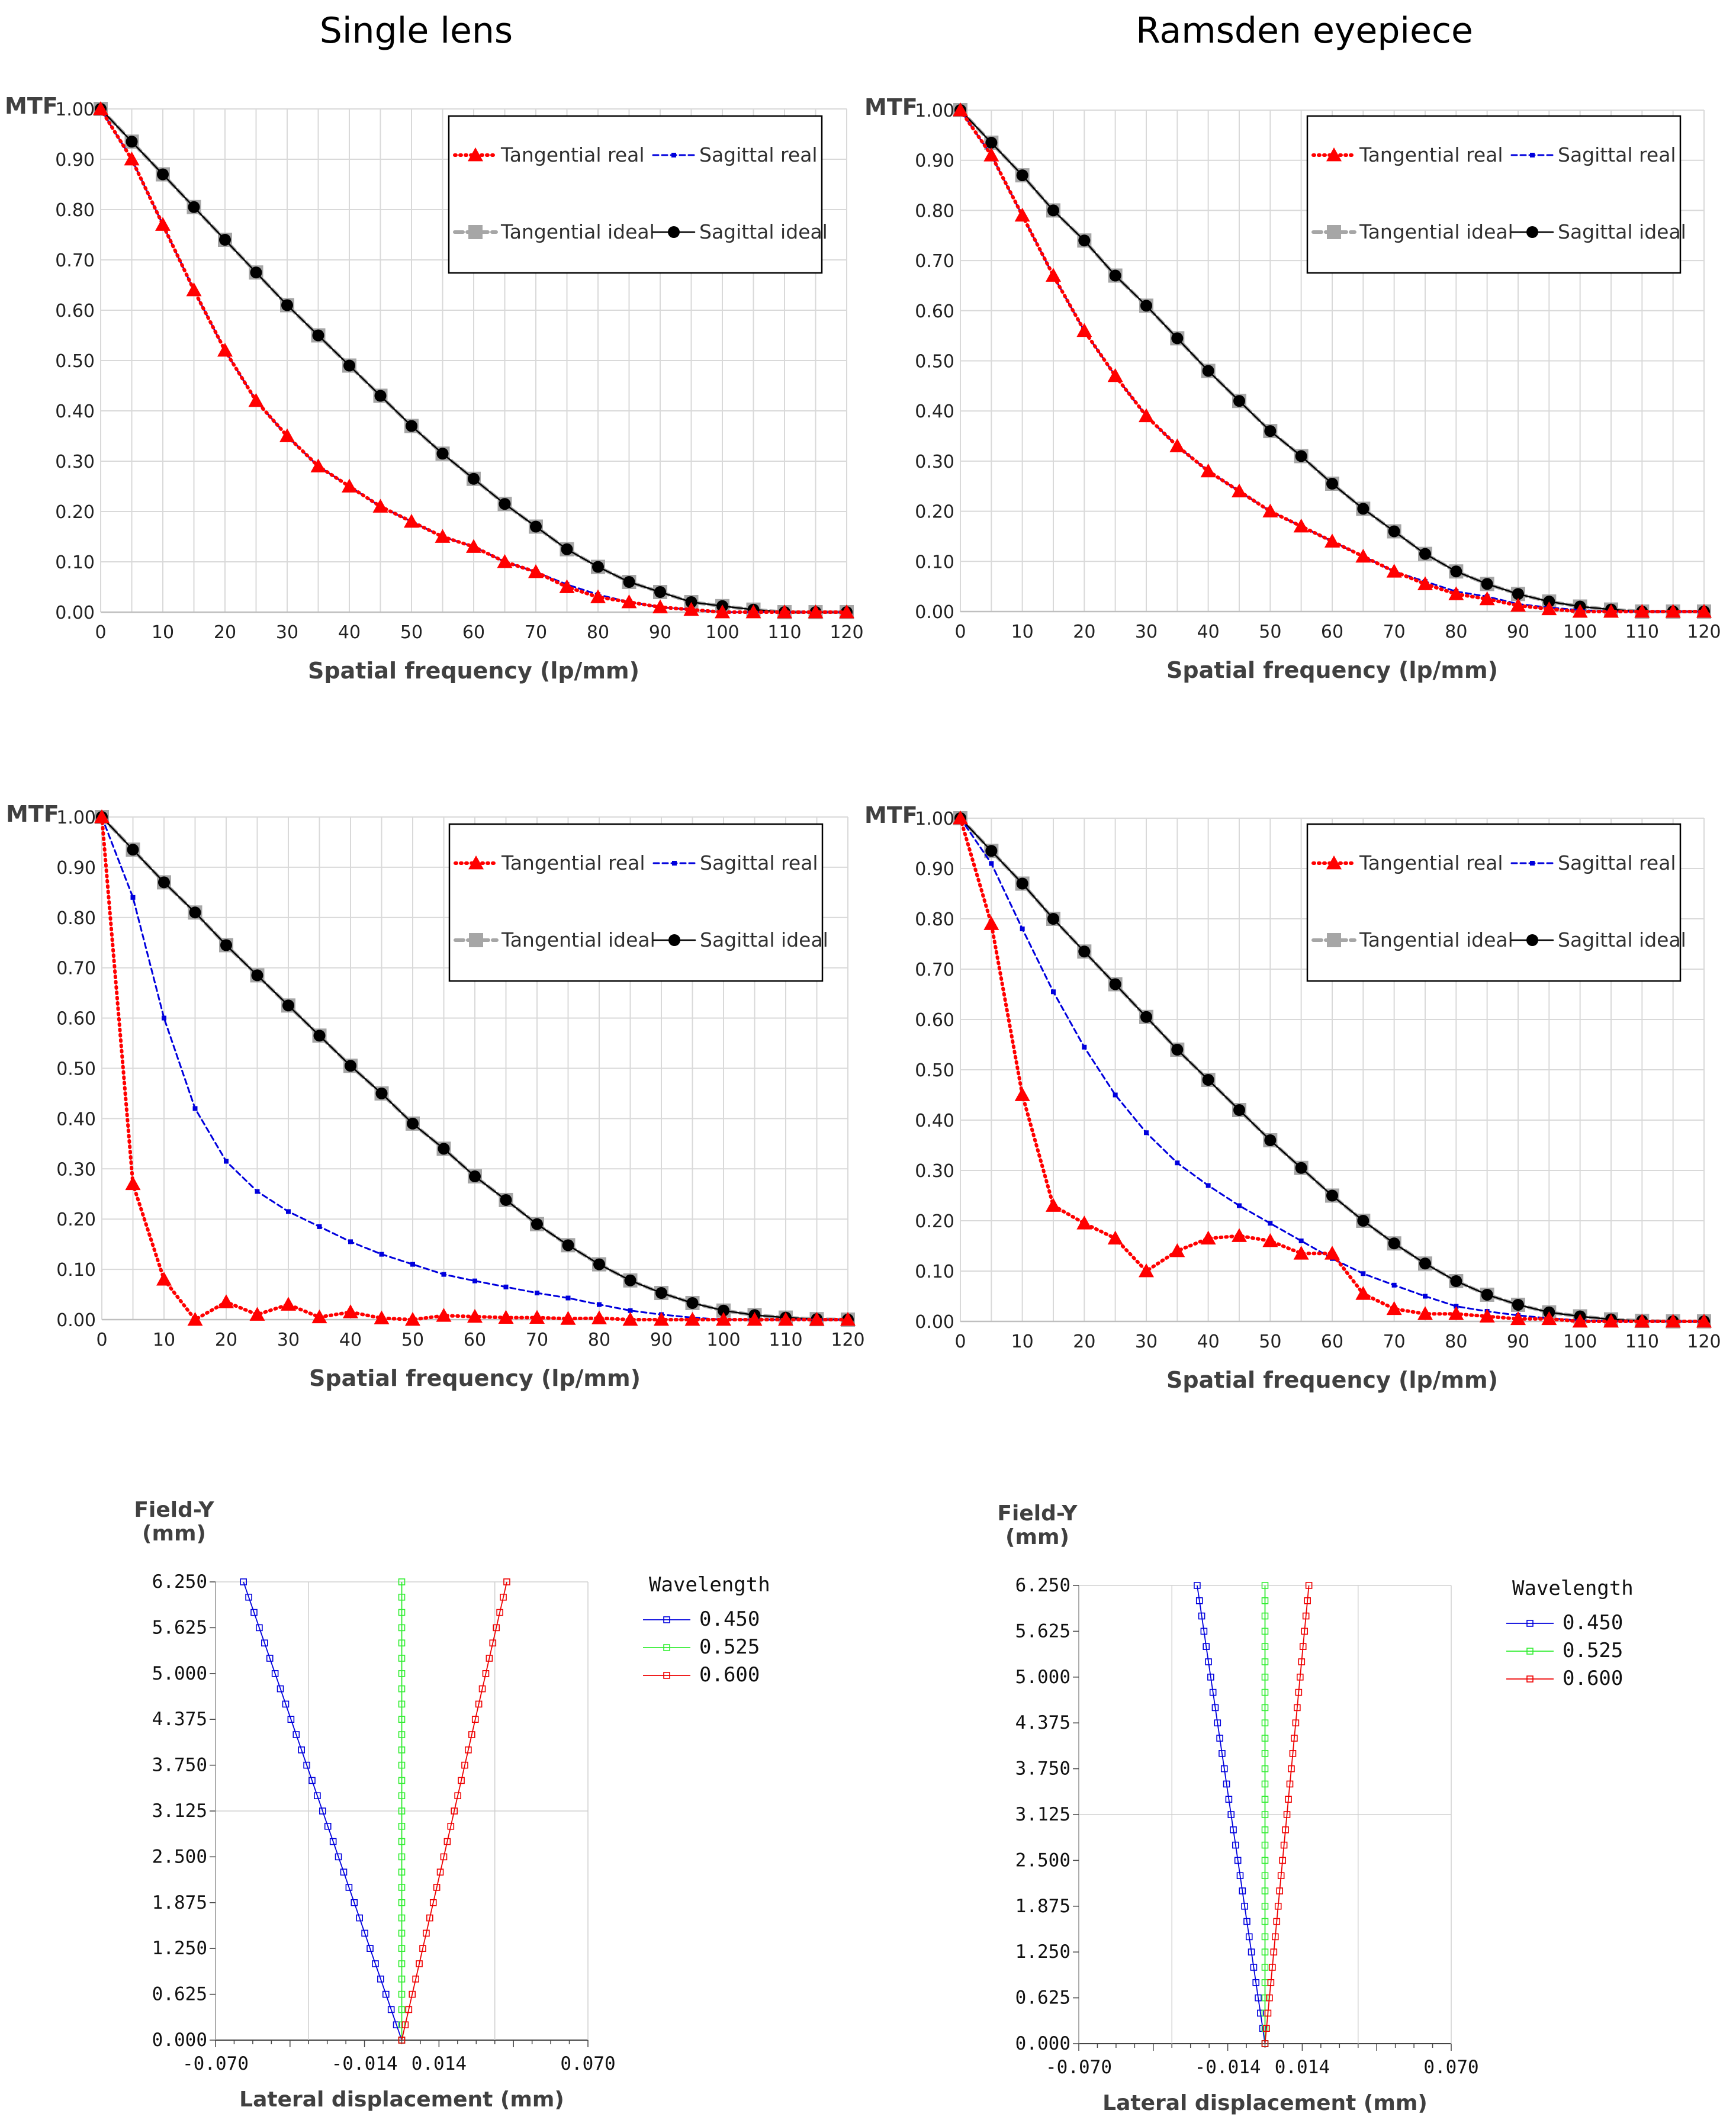 This screenshot has width=1736, height=2123. What do you see at coordinates (475, 1068) in the screenshot?
I see `series-sagittal-ideal` at bounding box center [475, 1068].